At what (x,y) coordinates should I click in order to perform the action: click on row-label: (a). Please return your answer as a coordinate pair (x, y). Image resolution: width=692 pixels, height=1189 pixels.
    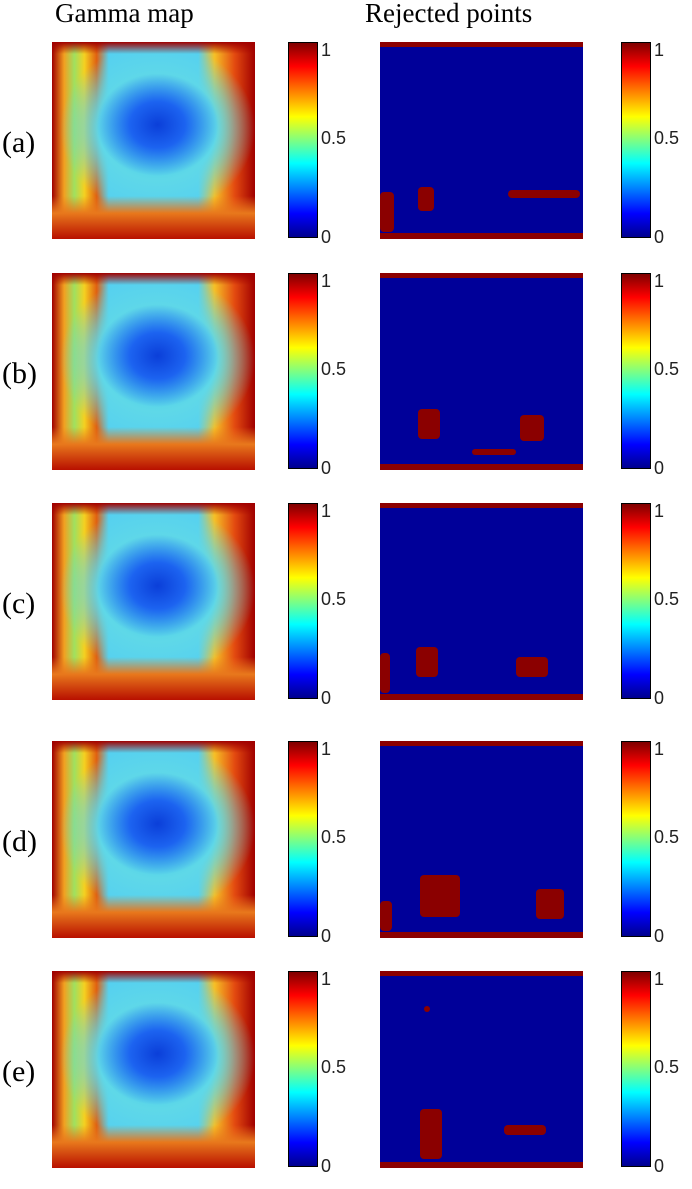
    Looking at the image, I should click on (19, 142).